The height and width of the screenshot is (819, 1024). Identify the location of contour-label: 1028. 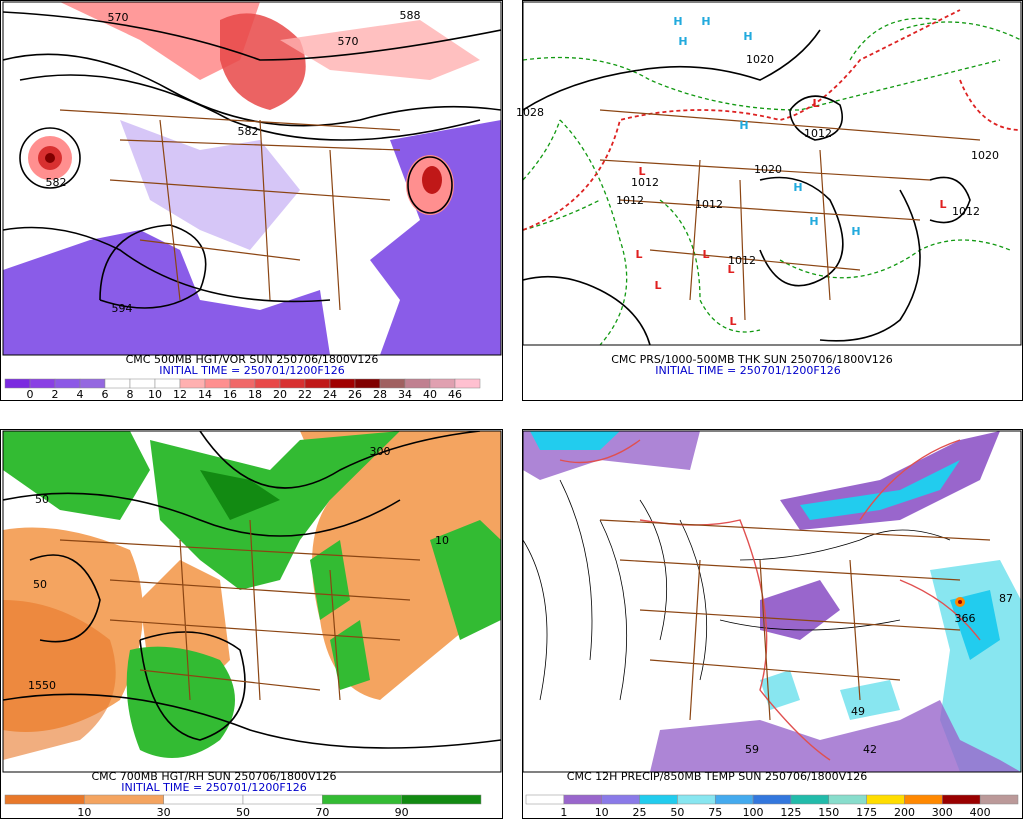
(530, 112).